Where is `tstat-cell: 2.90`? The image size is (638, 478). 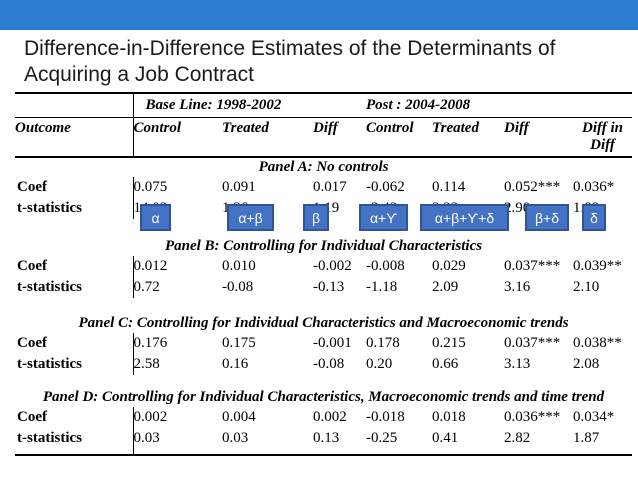
tstat-cell: 2.90 is located at coordinates (517, 208).